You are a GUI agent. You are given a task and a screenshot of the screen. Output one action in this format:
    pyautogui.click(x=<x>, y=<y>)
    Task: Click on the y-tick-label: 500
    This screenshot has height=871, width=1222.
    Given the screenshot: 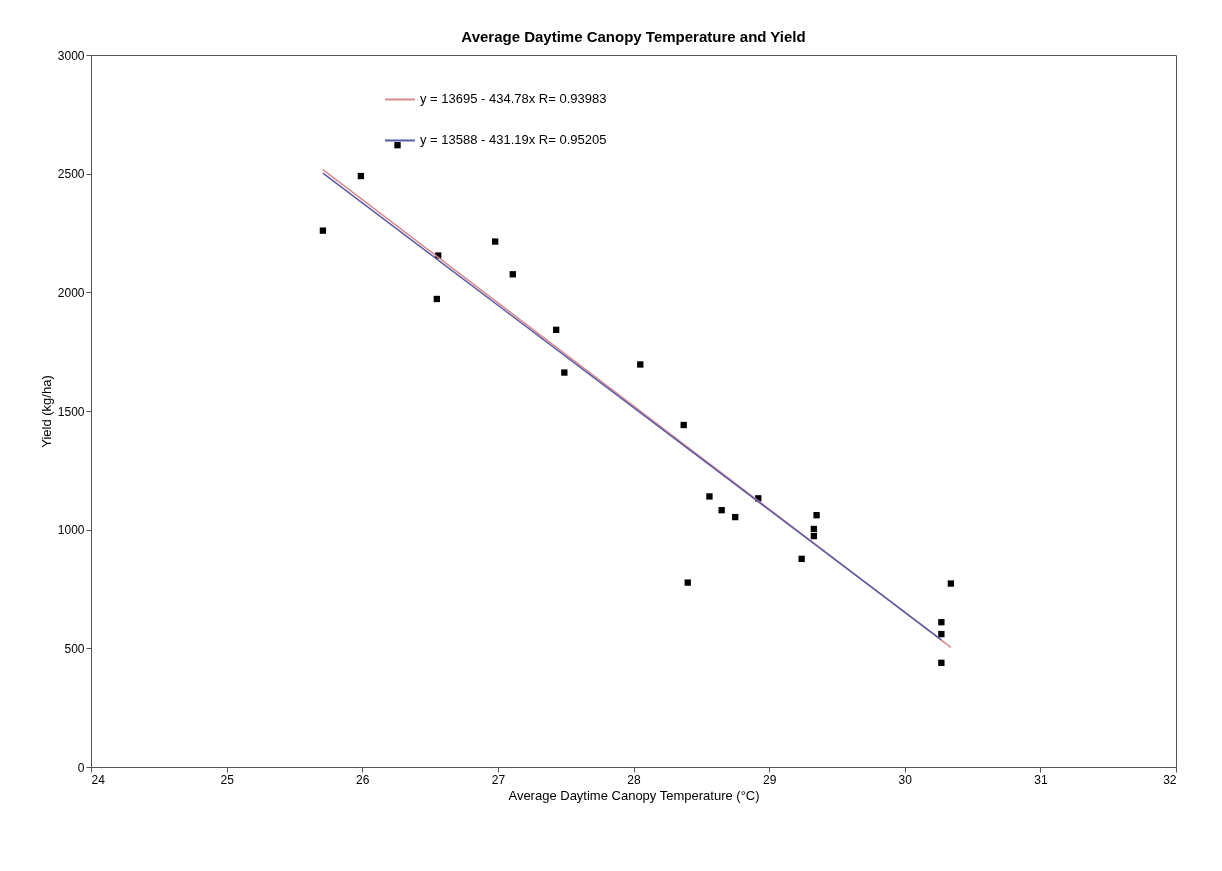 What is the action you would take?
    pyautogui.click(x=74, y=648)
    